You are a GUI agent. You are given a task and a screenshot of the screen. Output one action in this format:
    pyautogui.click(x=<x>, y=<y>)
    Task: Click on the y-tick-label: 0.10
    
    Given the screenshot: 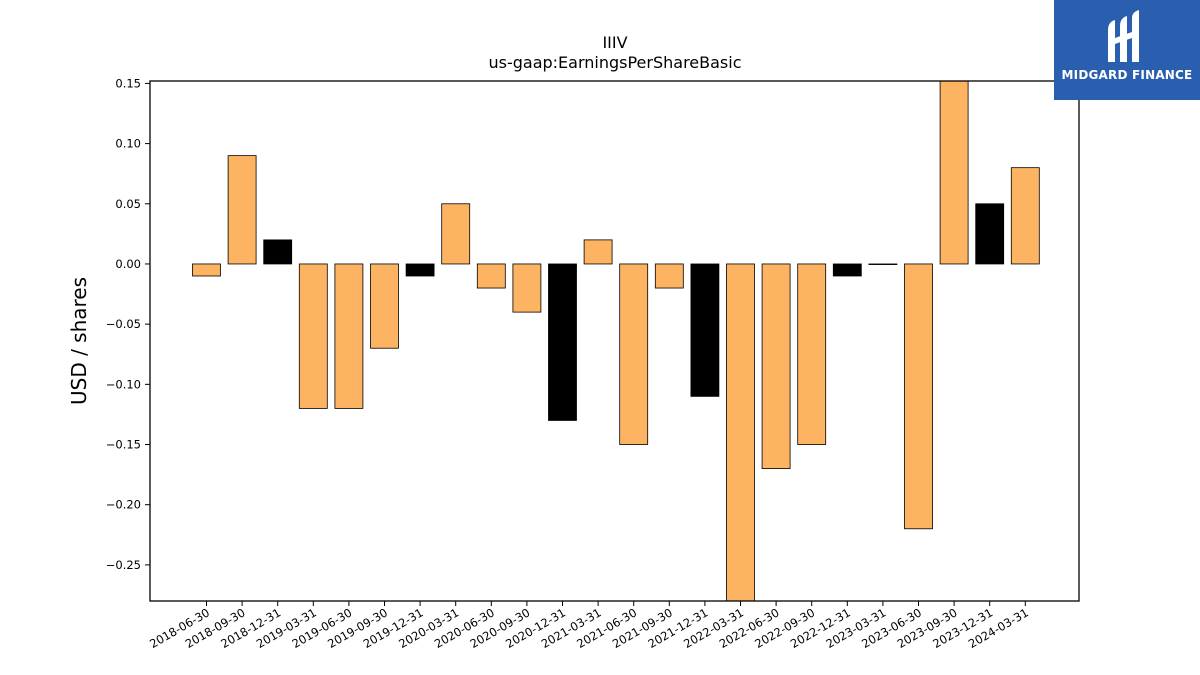 What is the action you would take?
    pyautogui.click(x=128, y=144)
    